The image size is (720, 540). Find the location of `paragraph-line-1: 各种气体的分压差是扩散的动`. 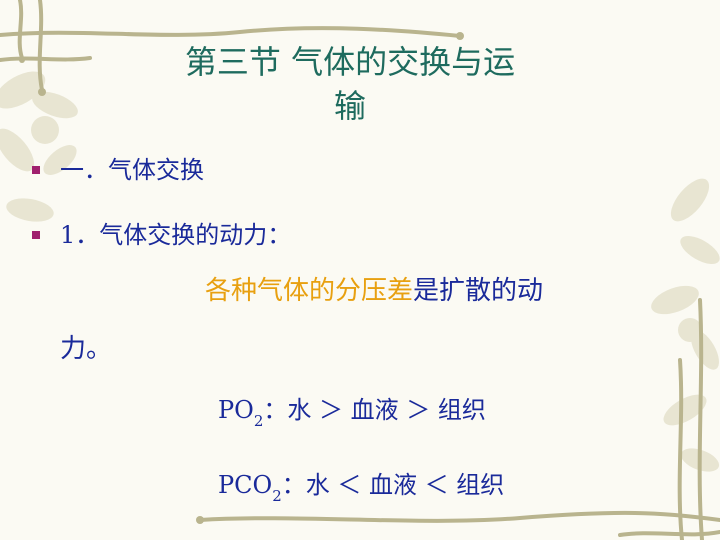

paragraph-line-1: 各种气体的分压差是扩散的动 is located at coordinates (374, 288).